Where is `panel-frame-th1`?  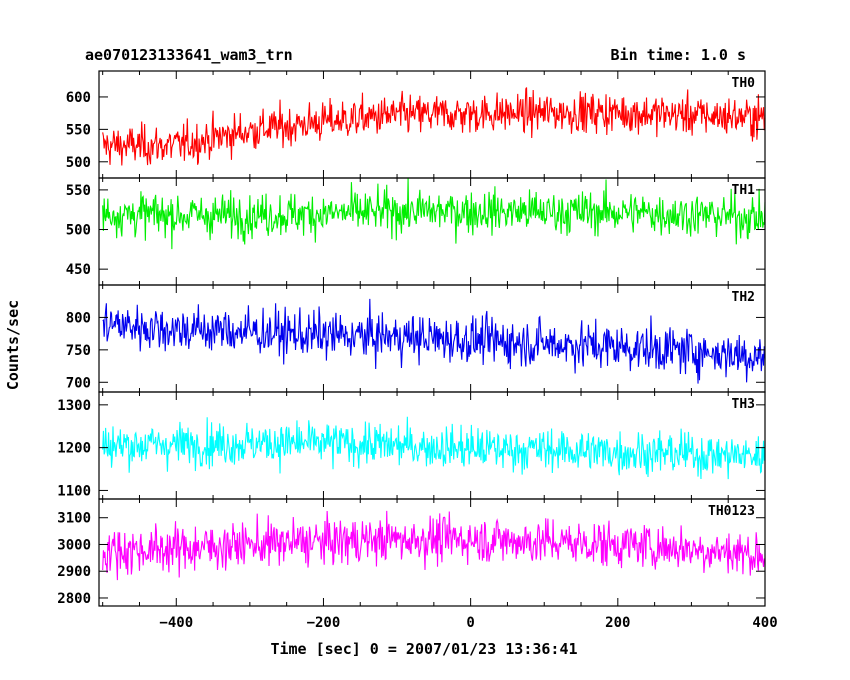
panel-frame-th1 is located at coordinates (432, 231).